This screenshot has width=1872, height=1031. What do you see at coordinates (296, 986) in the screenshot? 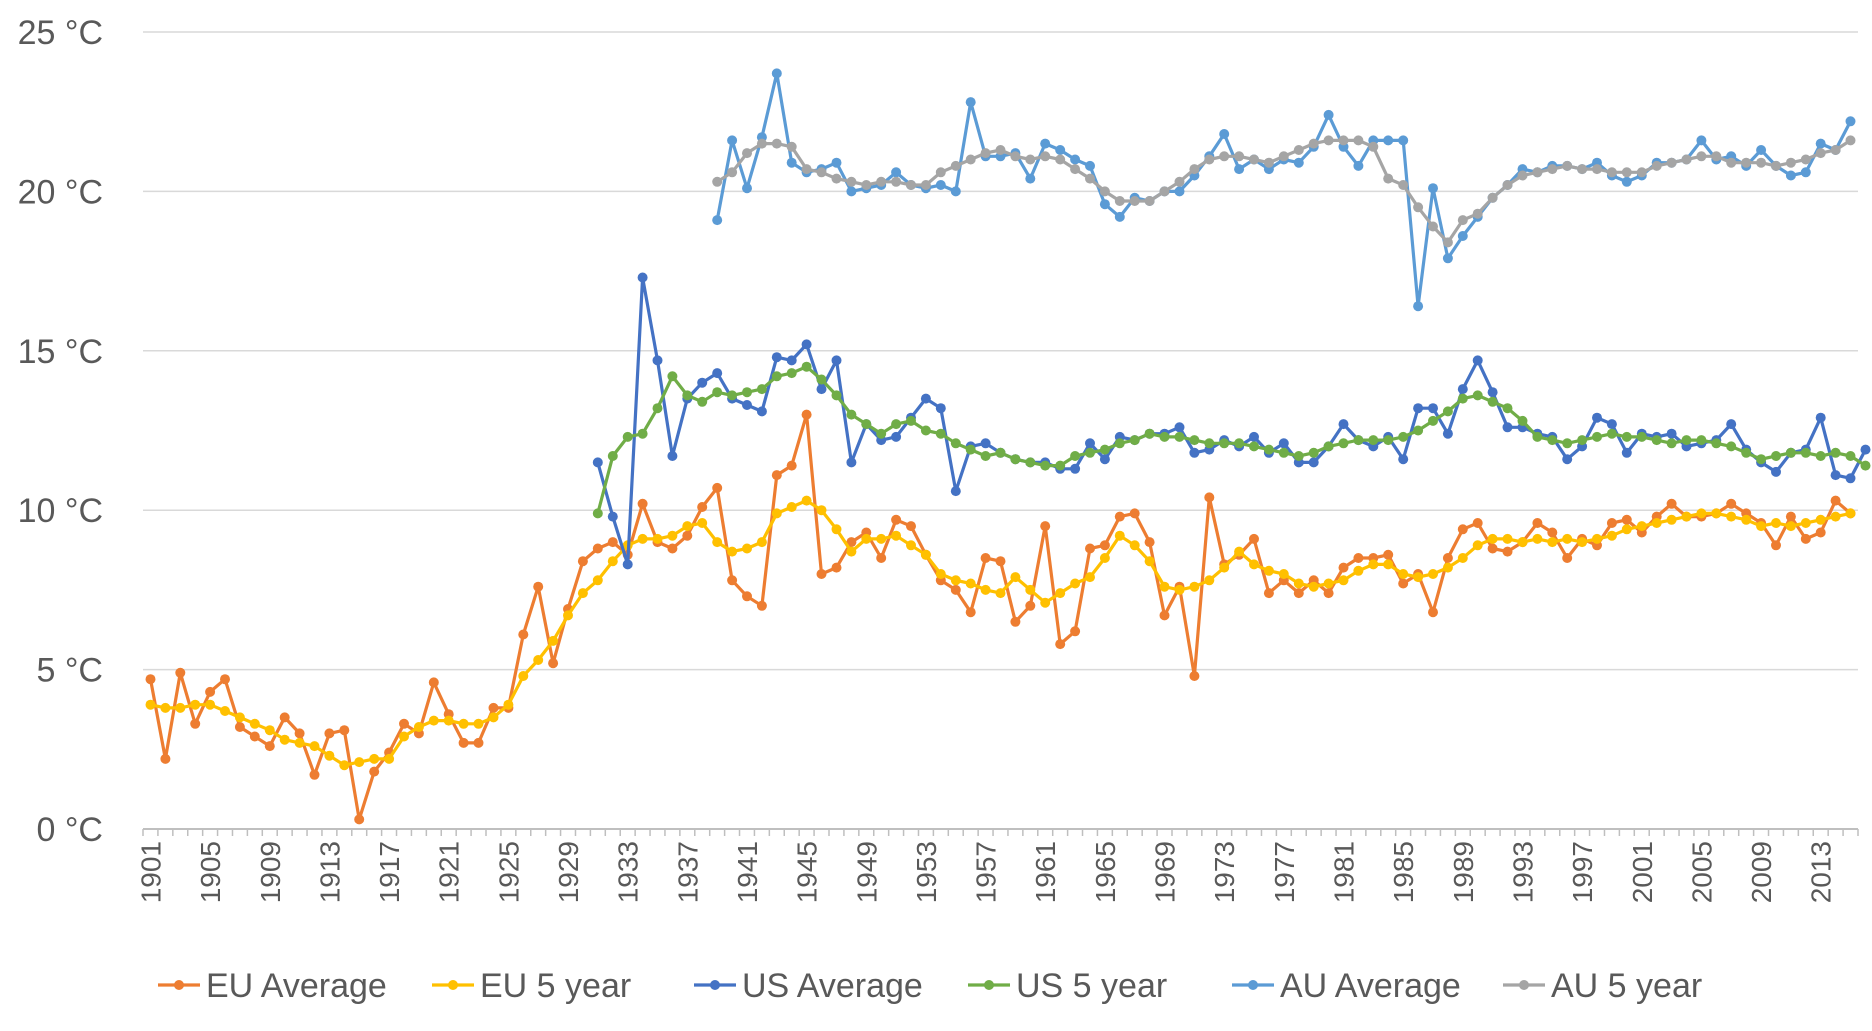
I see `legend-label: EU Average` at bounding box center [296, 986].